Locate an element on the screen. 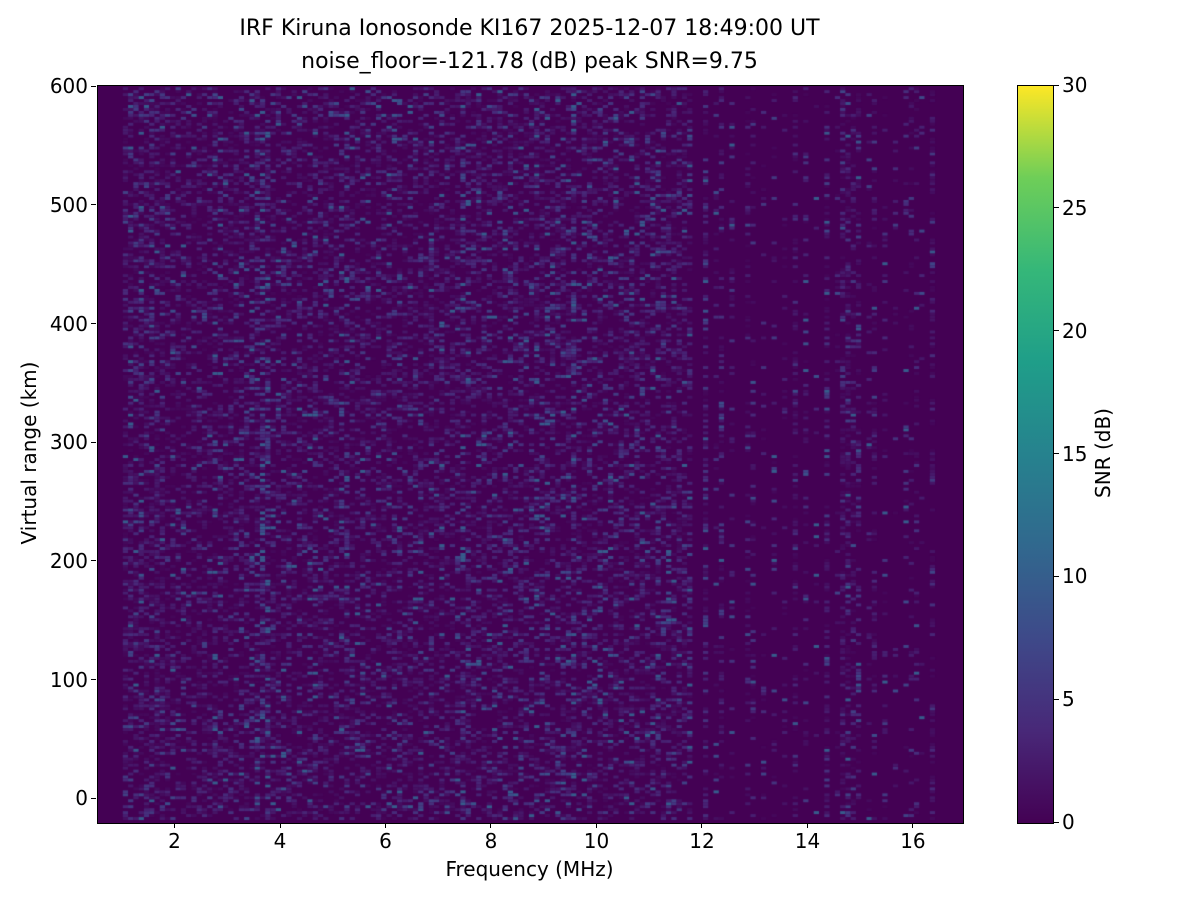  y-tick-label: 600 is located at coordinates (68, 86).